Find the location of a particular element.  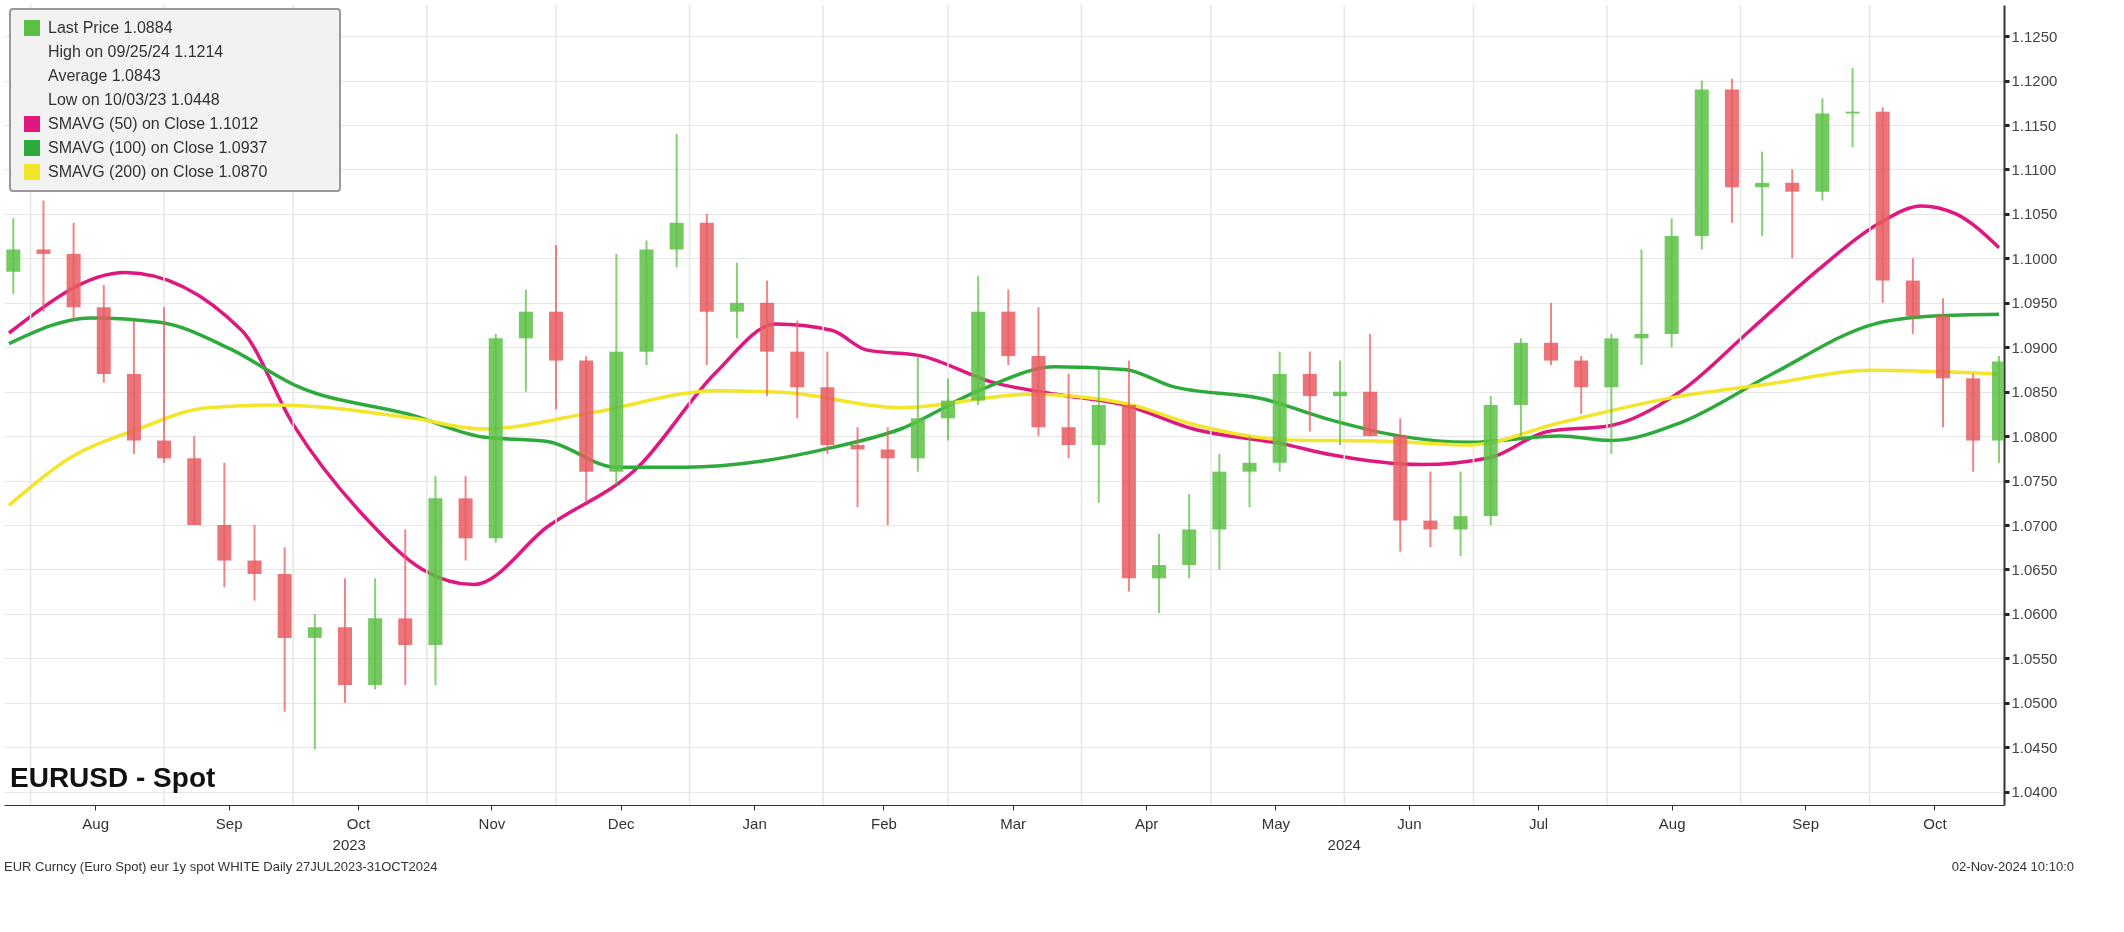

y-tick-label: 1.0550 is located at coordinates (2034, 658).